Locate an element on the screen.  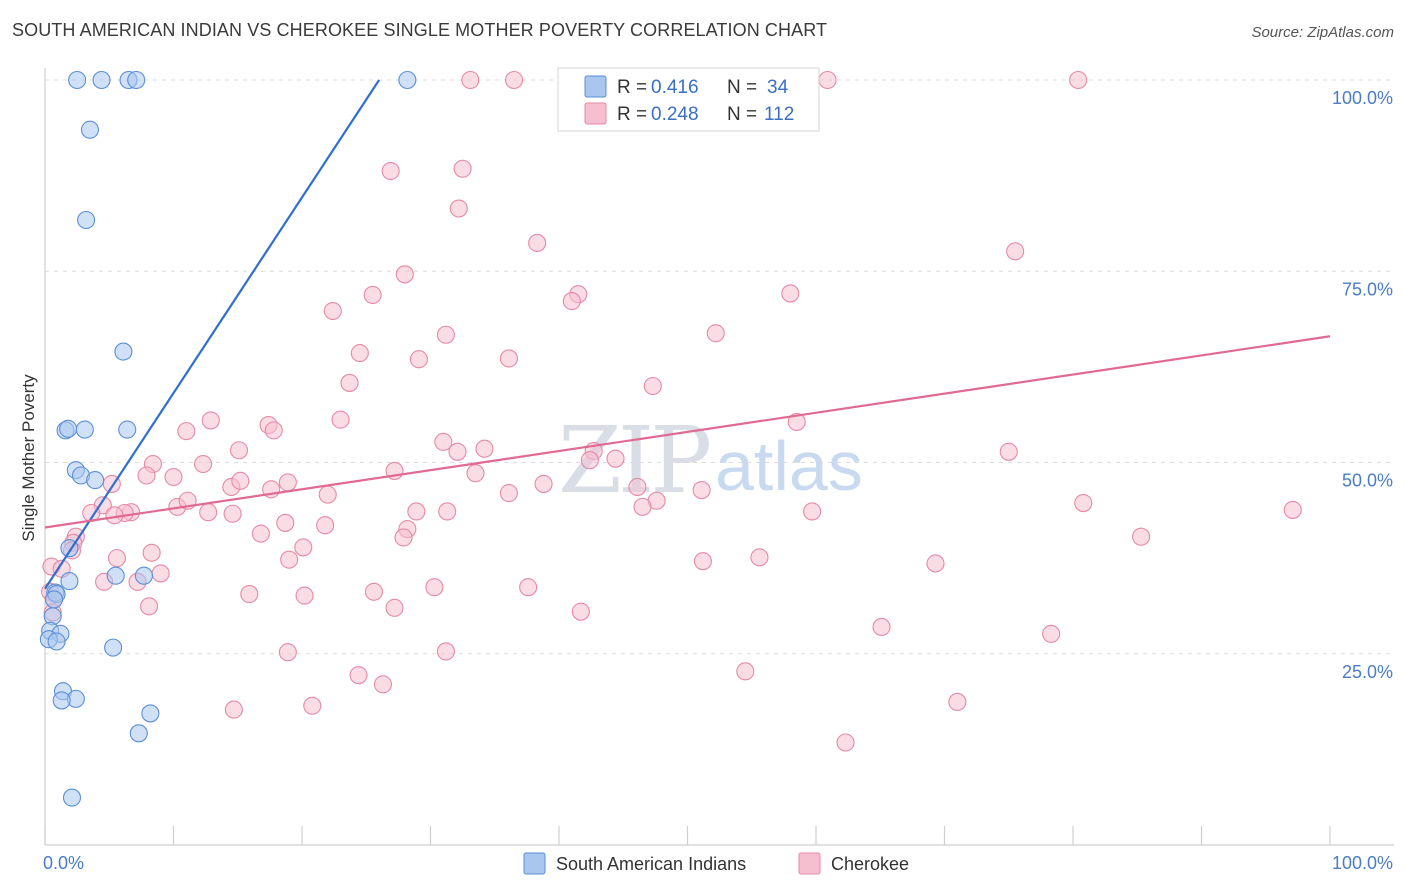
legend-r-value-2: 0.248 is located at coordinates (675, 114).